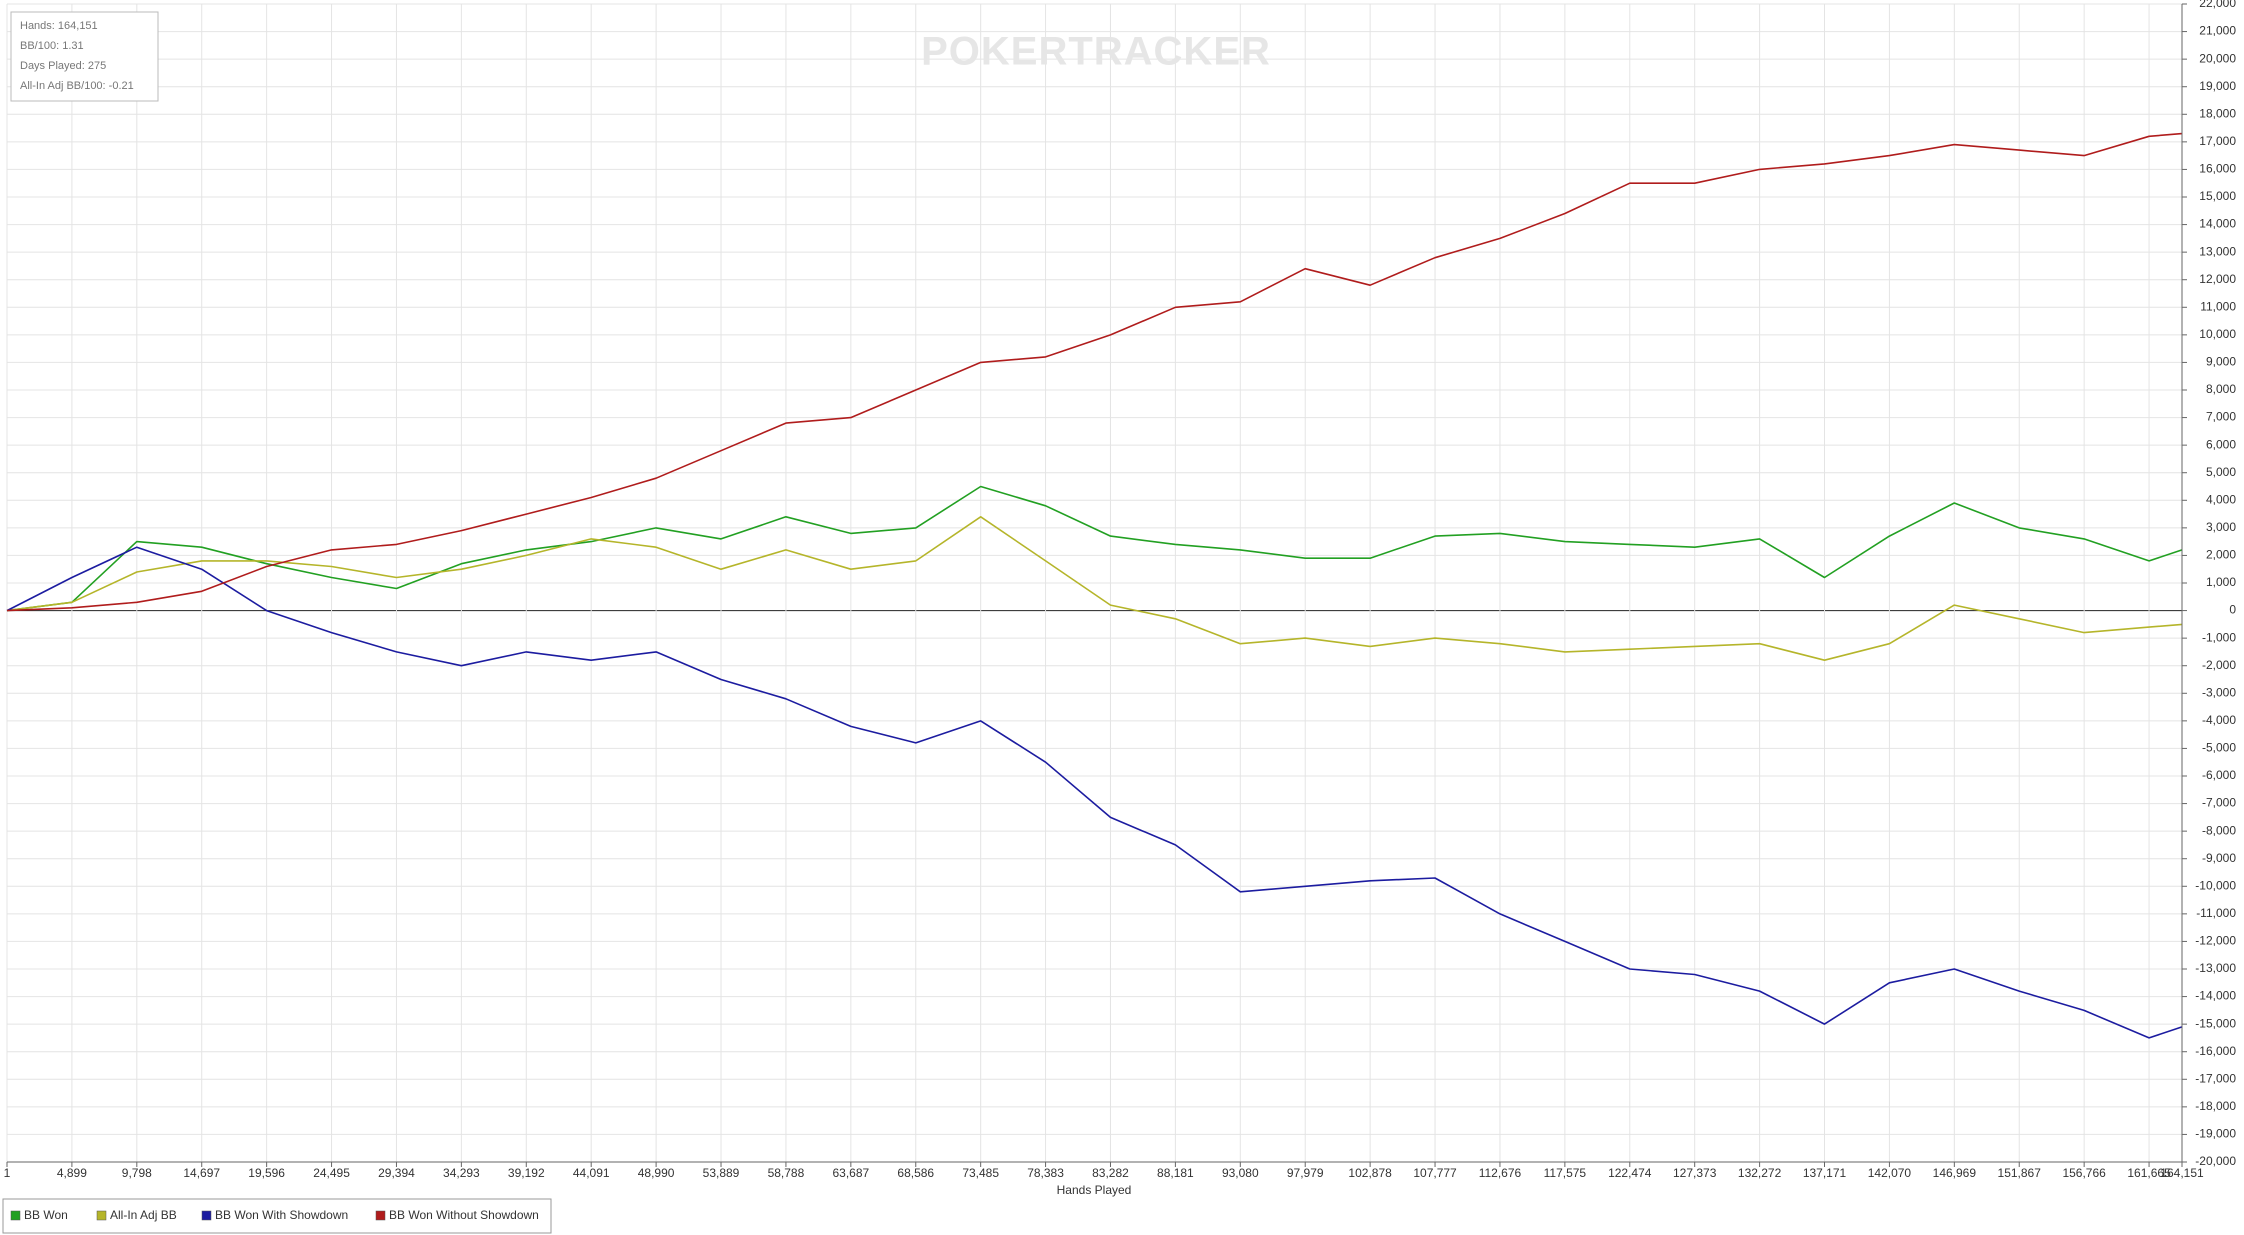 This screenshot has height=1235, width=2244. I want to click on y-tick-label: -3,000, so click(2219, 692).